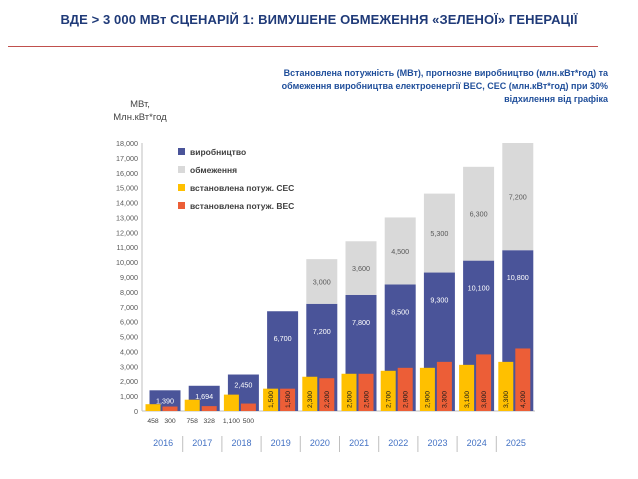  What do you see at coordinates (129, 277) in the screenshot?
I see `y-tick-label: 9,000` at bounding box center [129, 277].